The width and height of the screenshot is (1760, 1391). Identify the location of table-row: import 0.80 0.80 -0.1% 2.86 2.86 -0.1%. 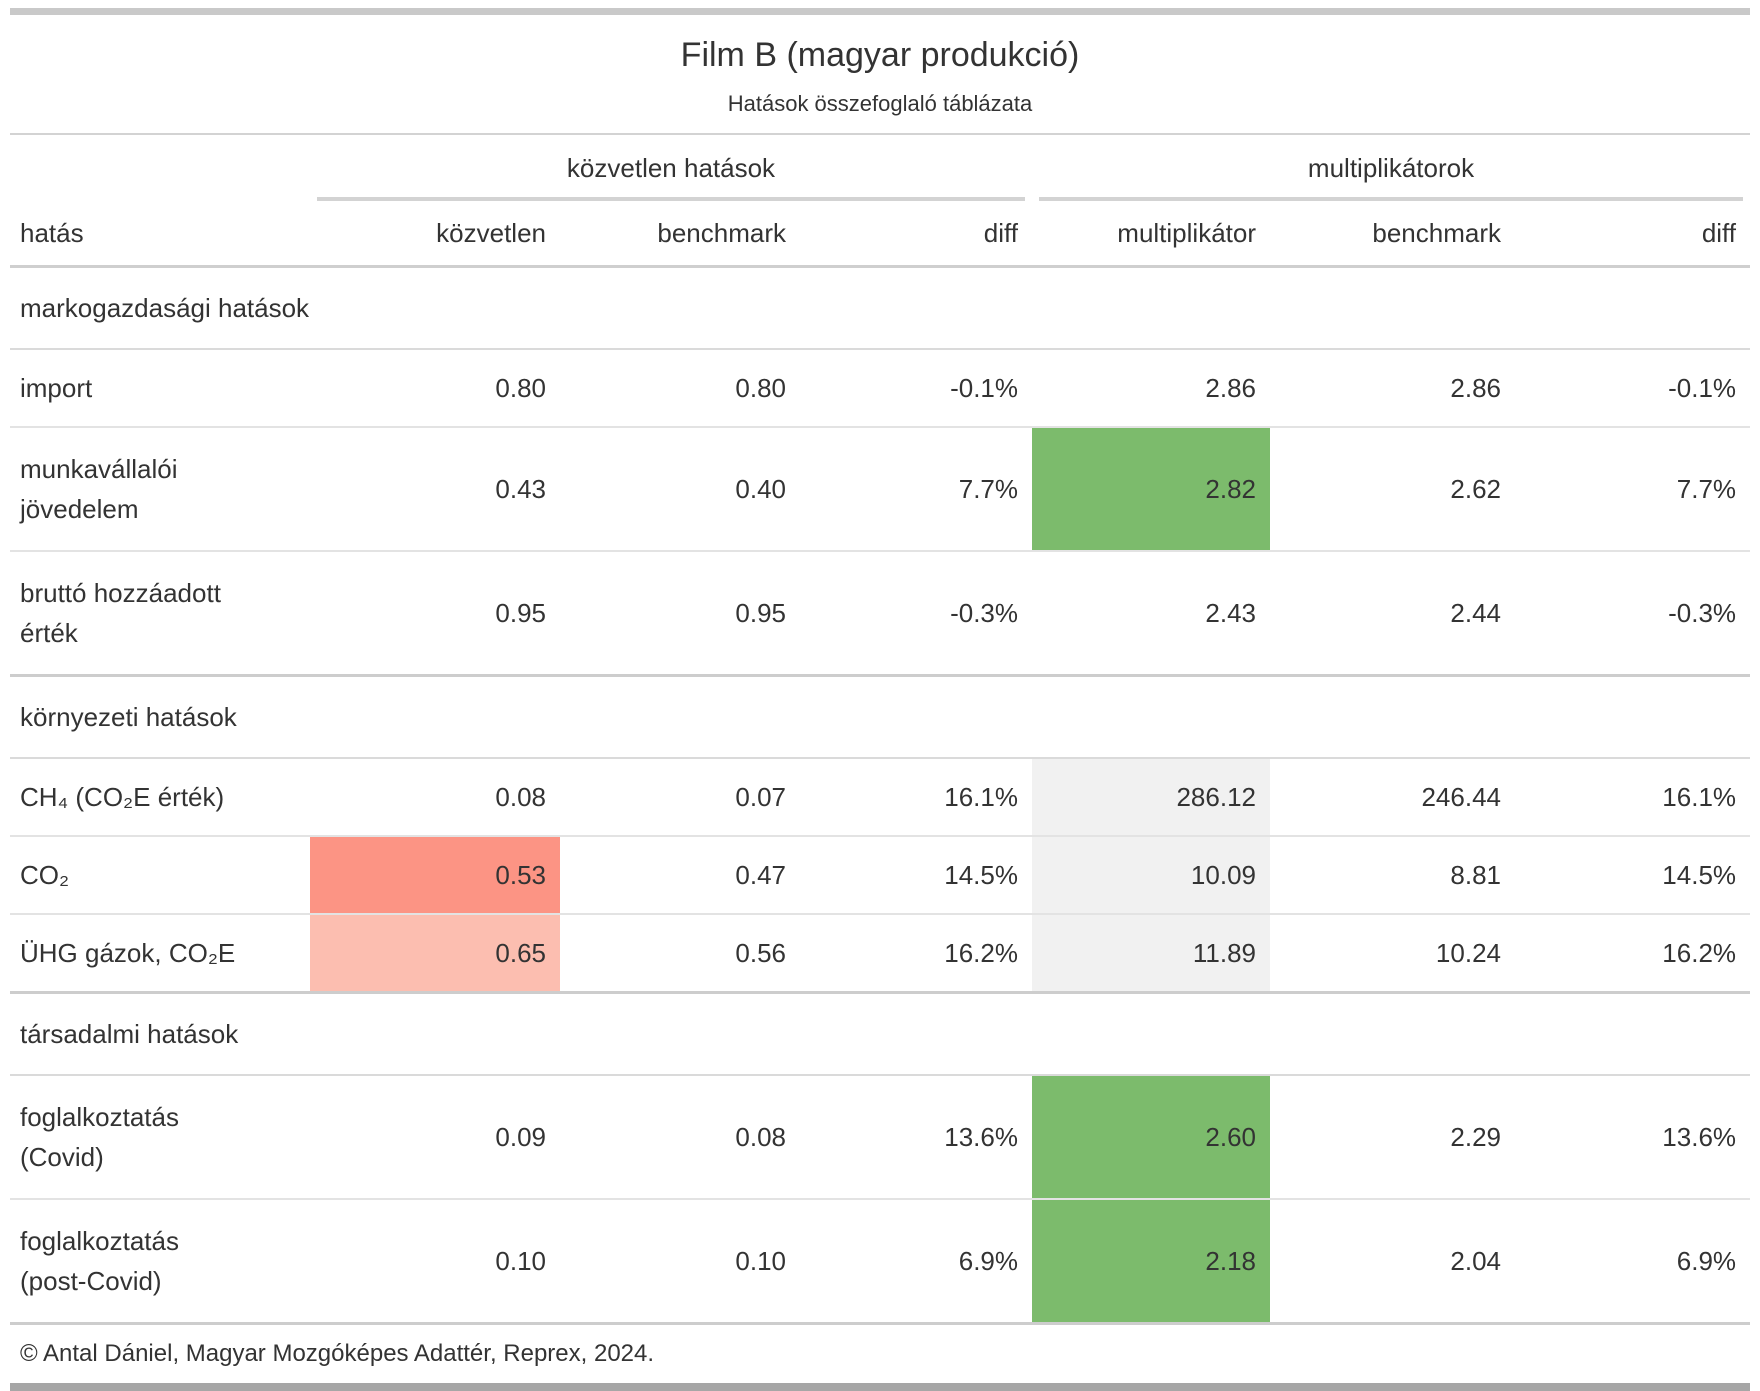
(880, 388).